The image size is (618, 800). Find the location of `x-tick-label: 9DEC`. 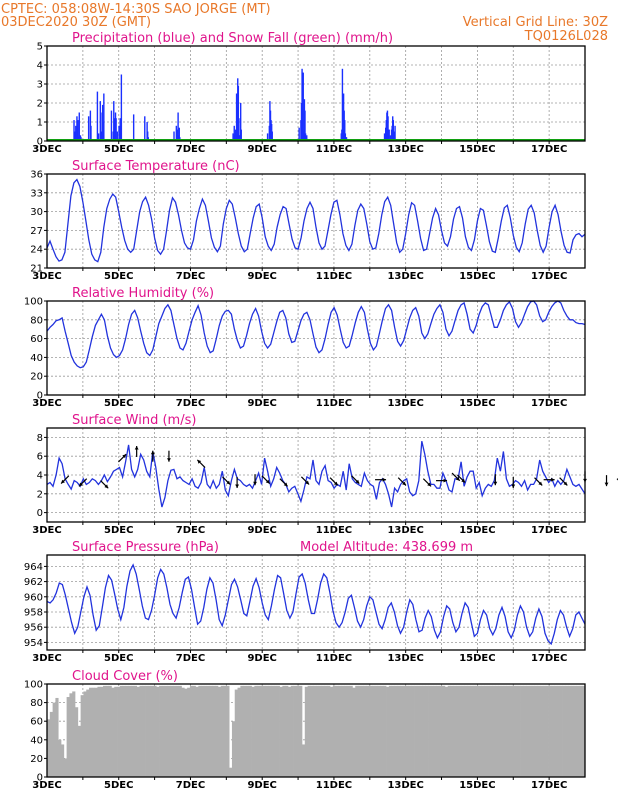

x-tick-label: 9DEC is located at coordinates (261, 785).